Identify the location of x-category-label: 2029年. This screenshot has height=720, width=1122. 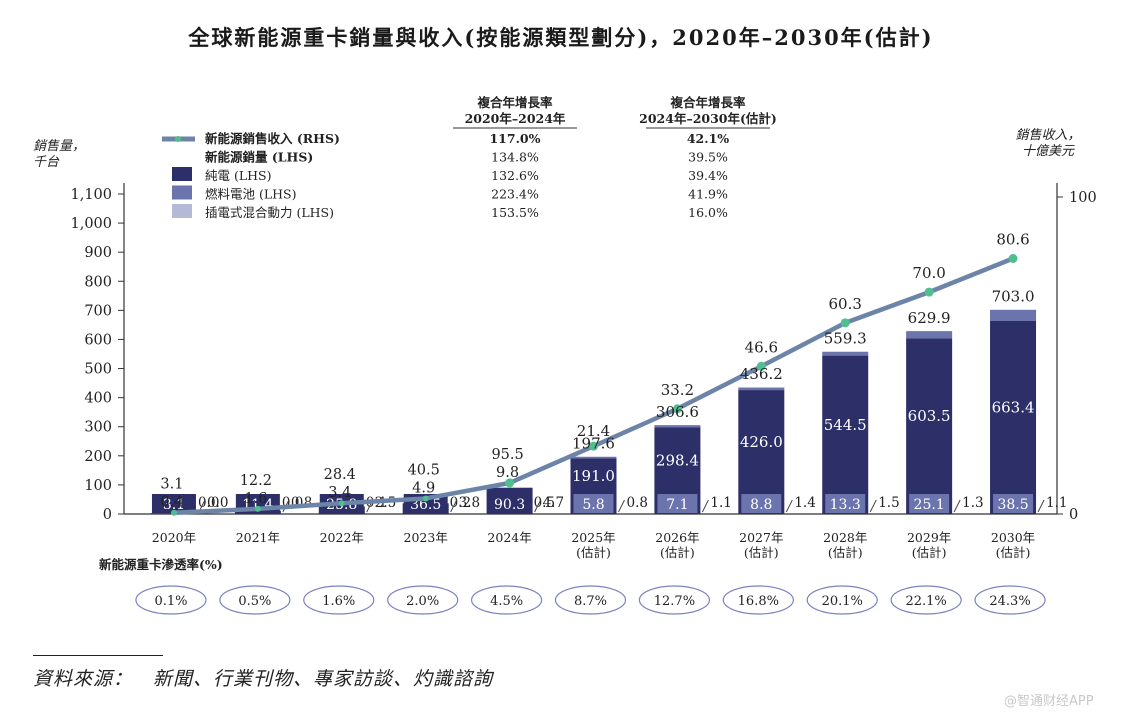
(929, 537).